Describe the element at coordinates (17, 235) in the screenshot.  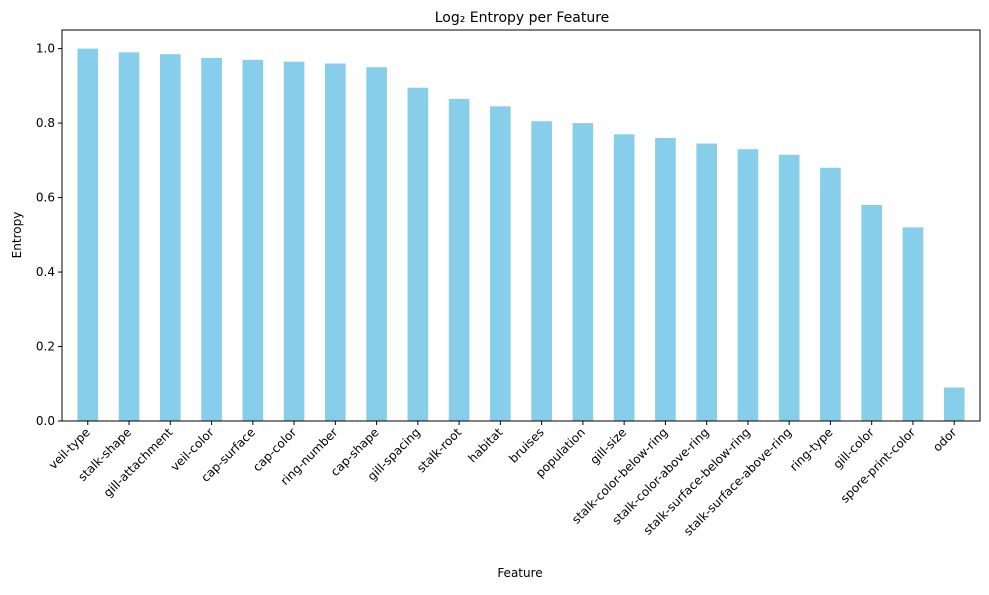
I see `y-axis-label: Entropy` at that location.